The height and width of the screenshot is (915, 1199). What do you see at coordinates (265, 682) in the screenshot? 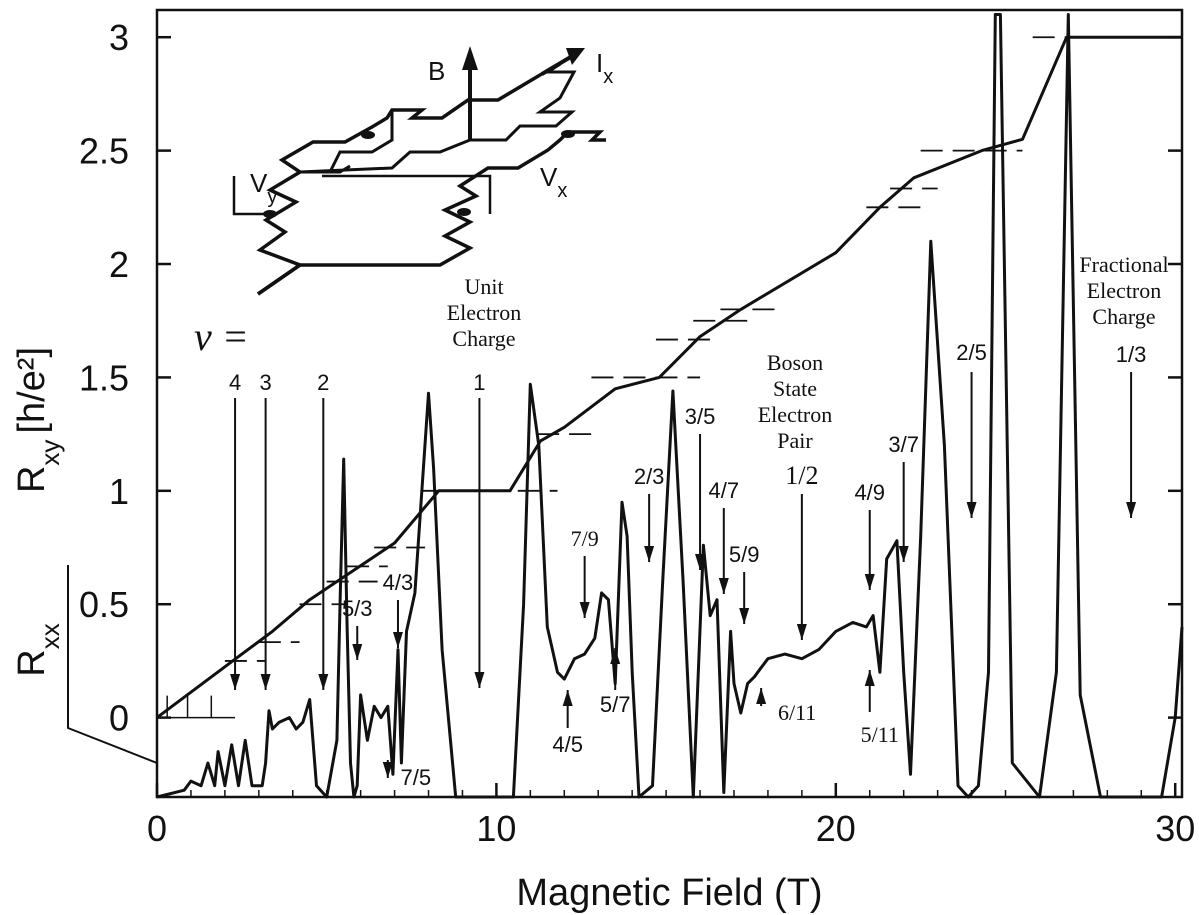
I see `label-nu3-arrowhead` at bounding box center [265, 682].